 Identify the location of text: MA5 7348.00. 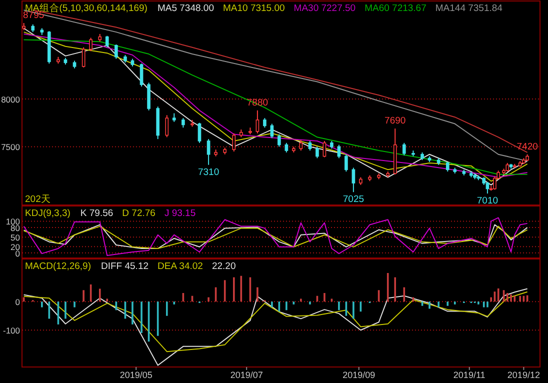
(185, 8).